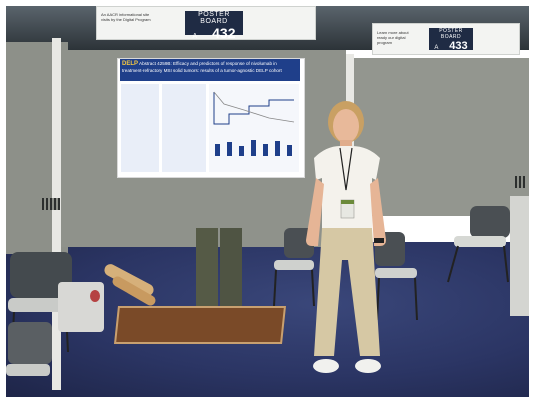 The image size is (535, 403). I want to click on chair-center, so click(294, 267).